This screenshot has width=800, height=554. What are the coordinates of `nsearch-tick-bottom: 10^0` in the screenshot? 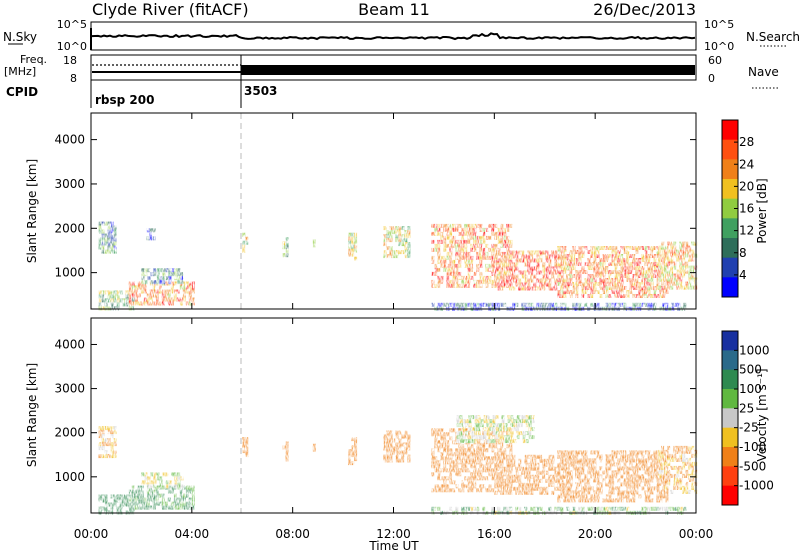 It's located at (719, 46).